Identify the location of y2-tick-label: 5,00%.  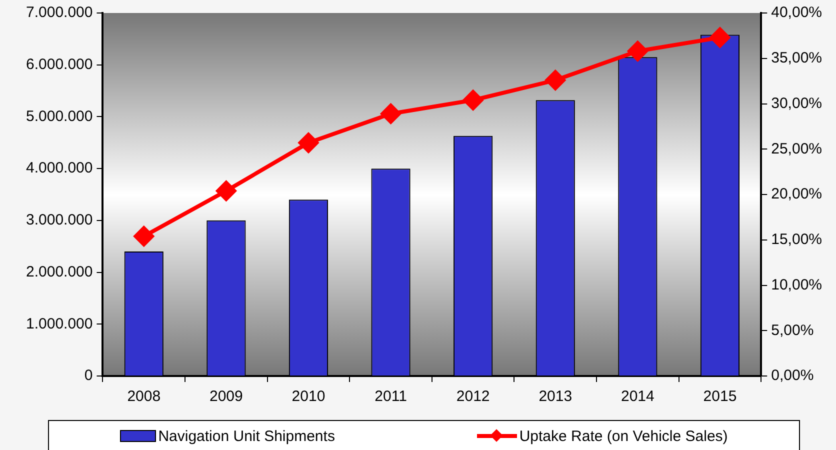
(792, 330).